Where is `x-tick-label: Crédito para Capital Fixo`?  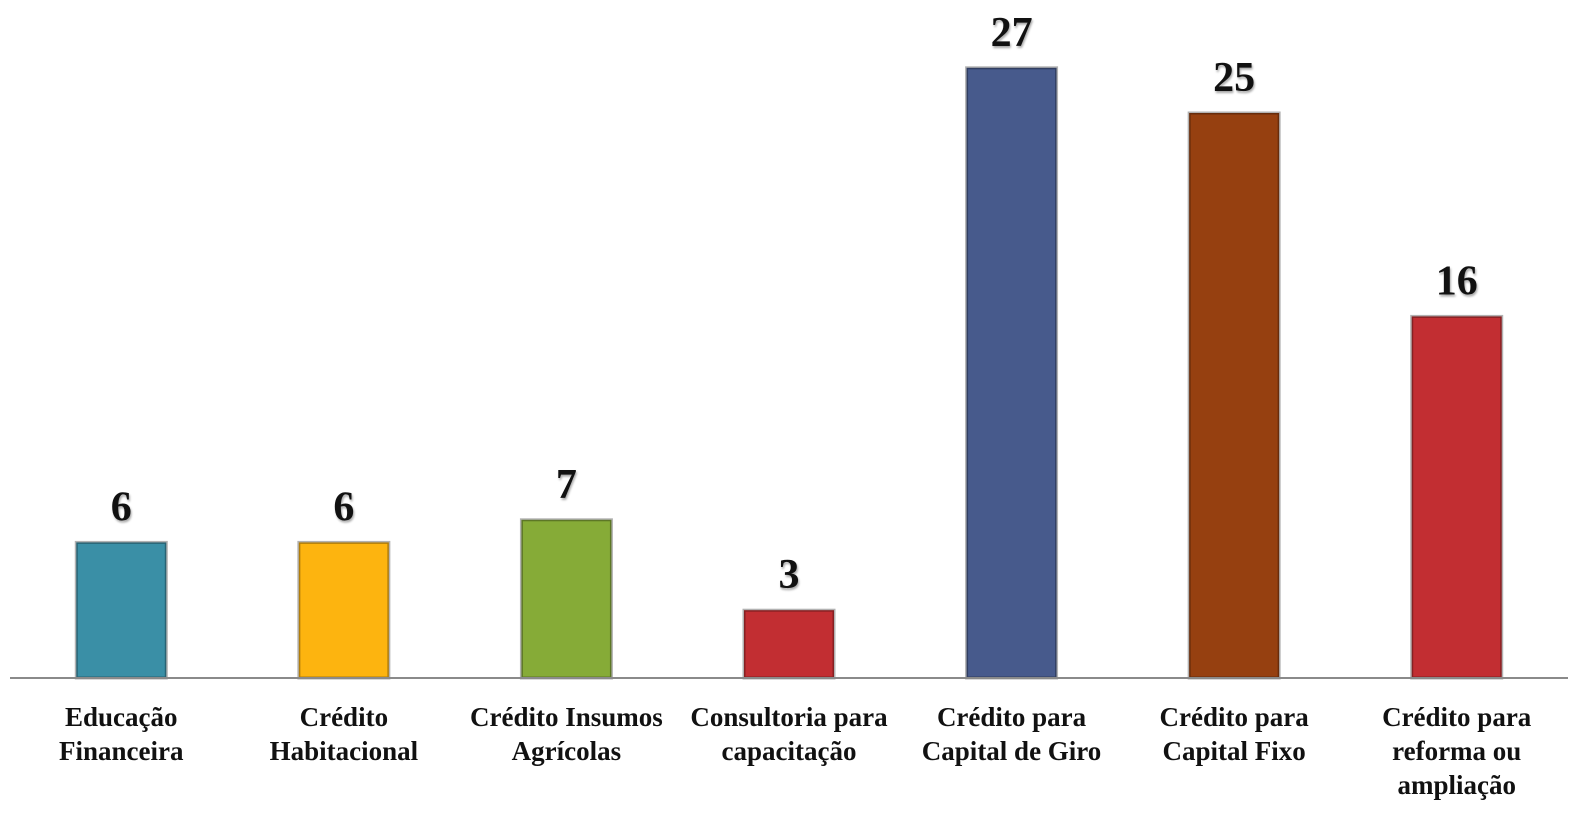
x-tick-label: Crédito para Capital Fixo is located at coordinates (1234, 734).